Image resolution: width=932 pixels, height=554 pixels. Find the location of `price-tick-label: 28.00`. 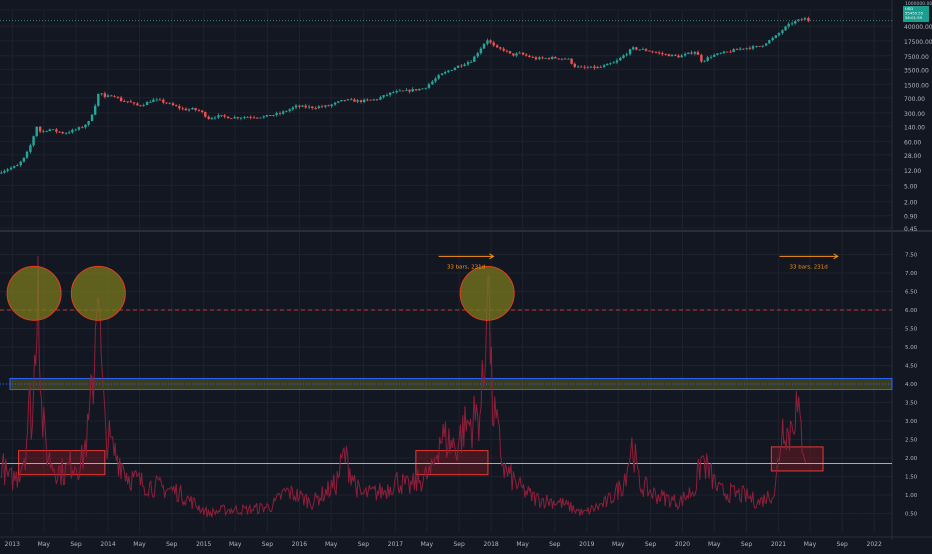

price-tick-label: 28.00 is located at coordinates (912, 156).